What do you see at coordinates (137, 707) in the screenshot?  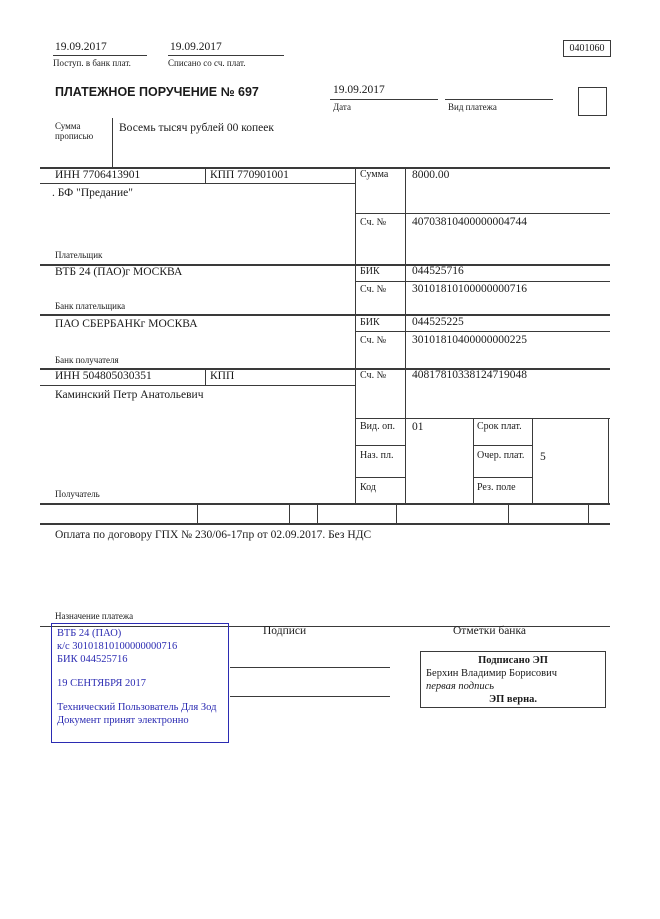 I see `stamp-user: Технический Пользователь Для Зод` at bounding box center [137, 707].